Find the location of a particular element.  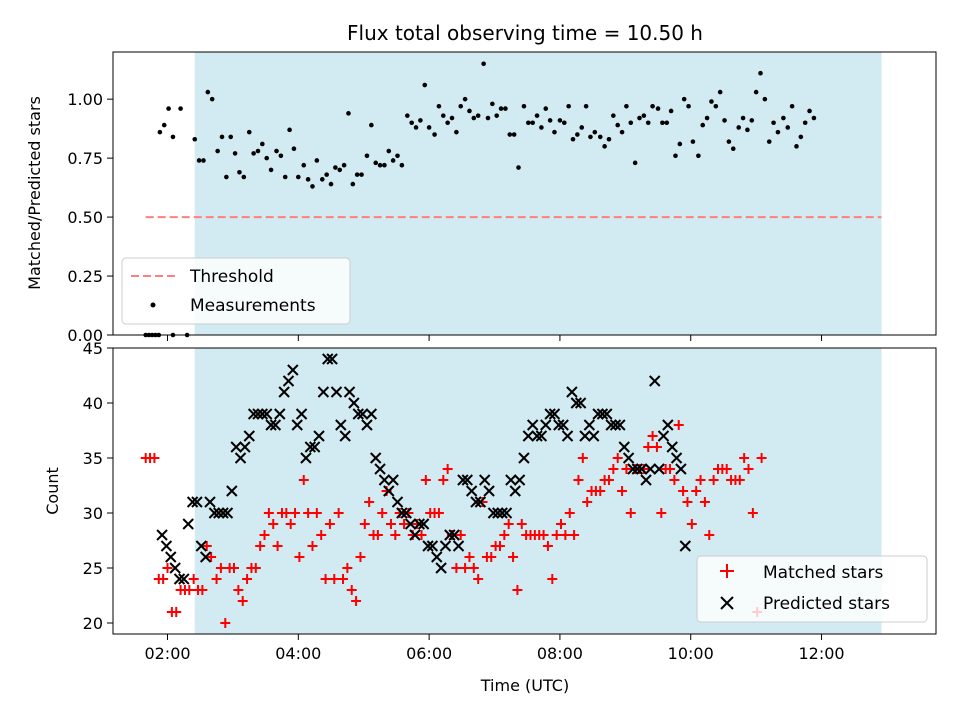

bottom-y-tick-label: 45 is located at coordinates (93, 348).